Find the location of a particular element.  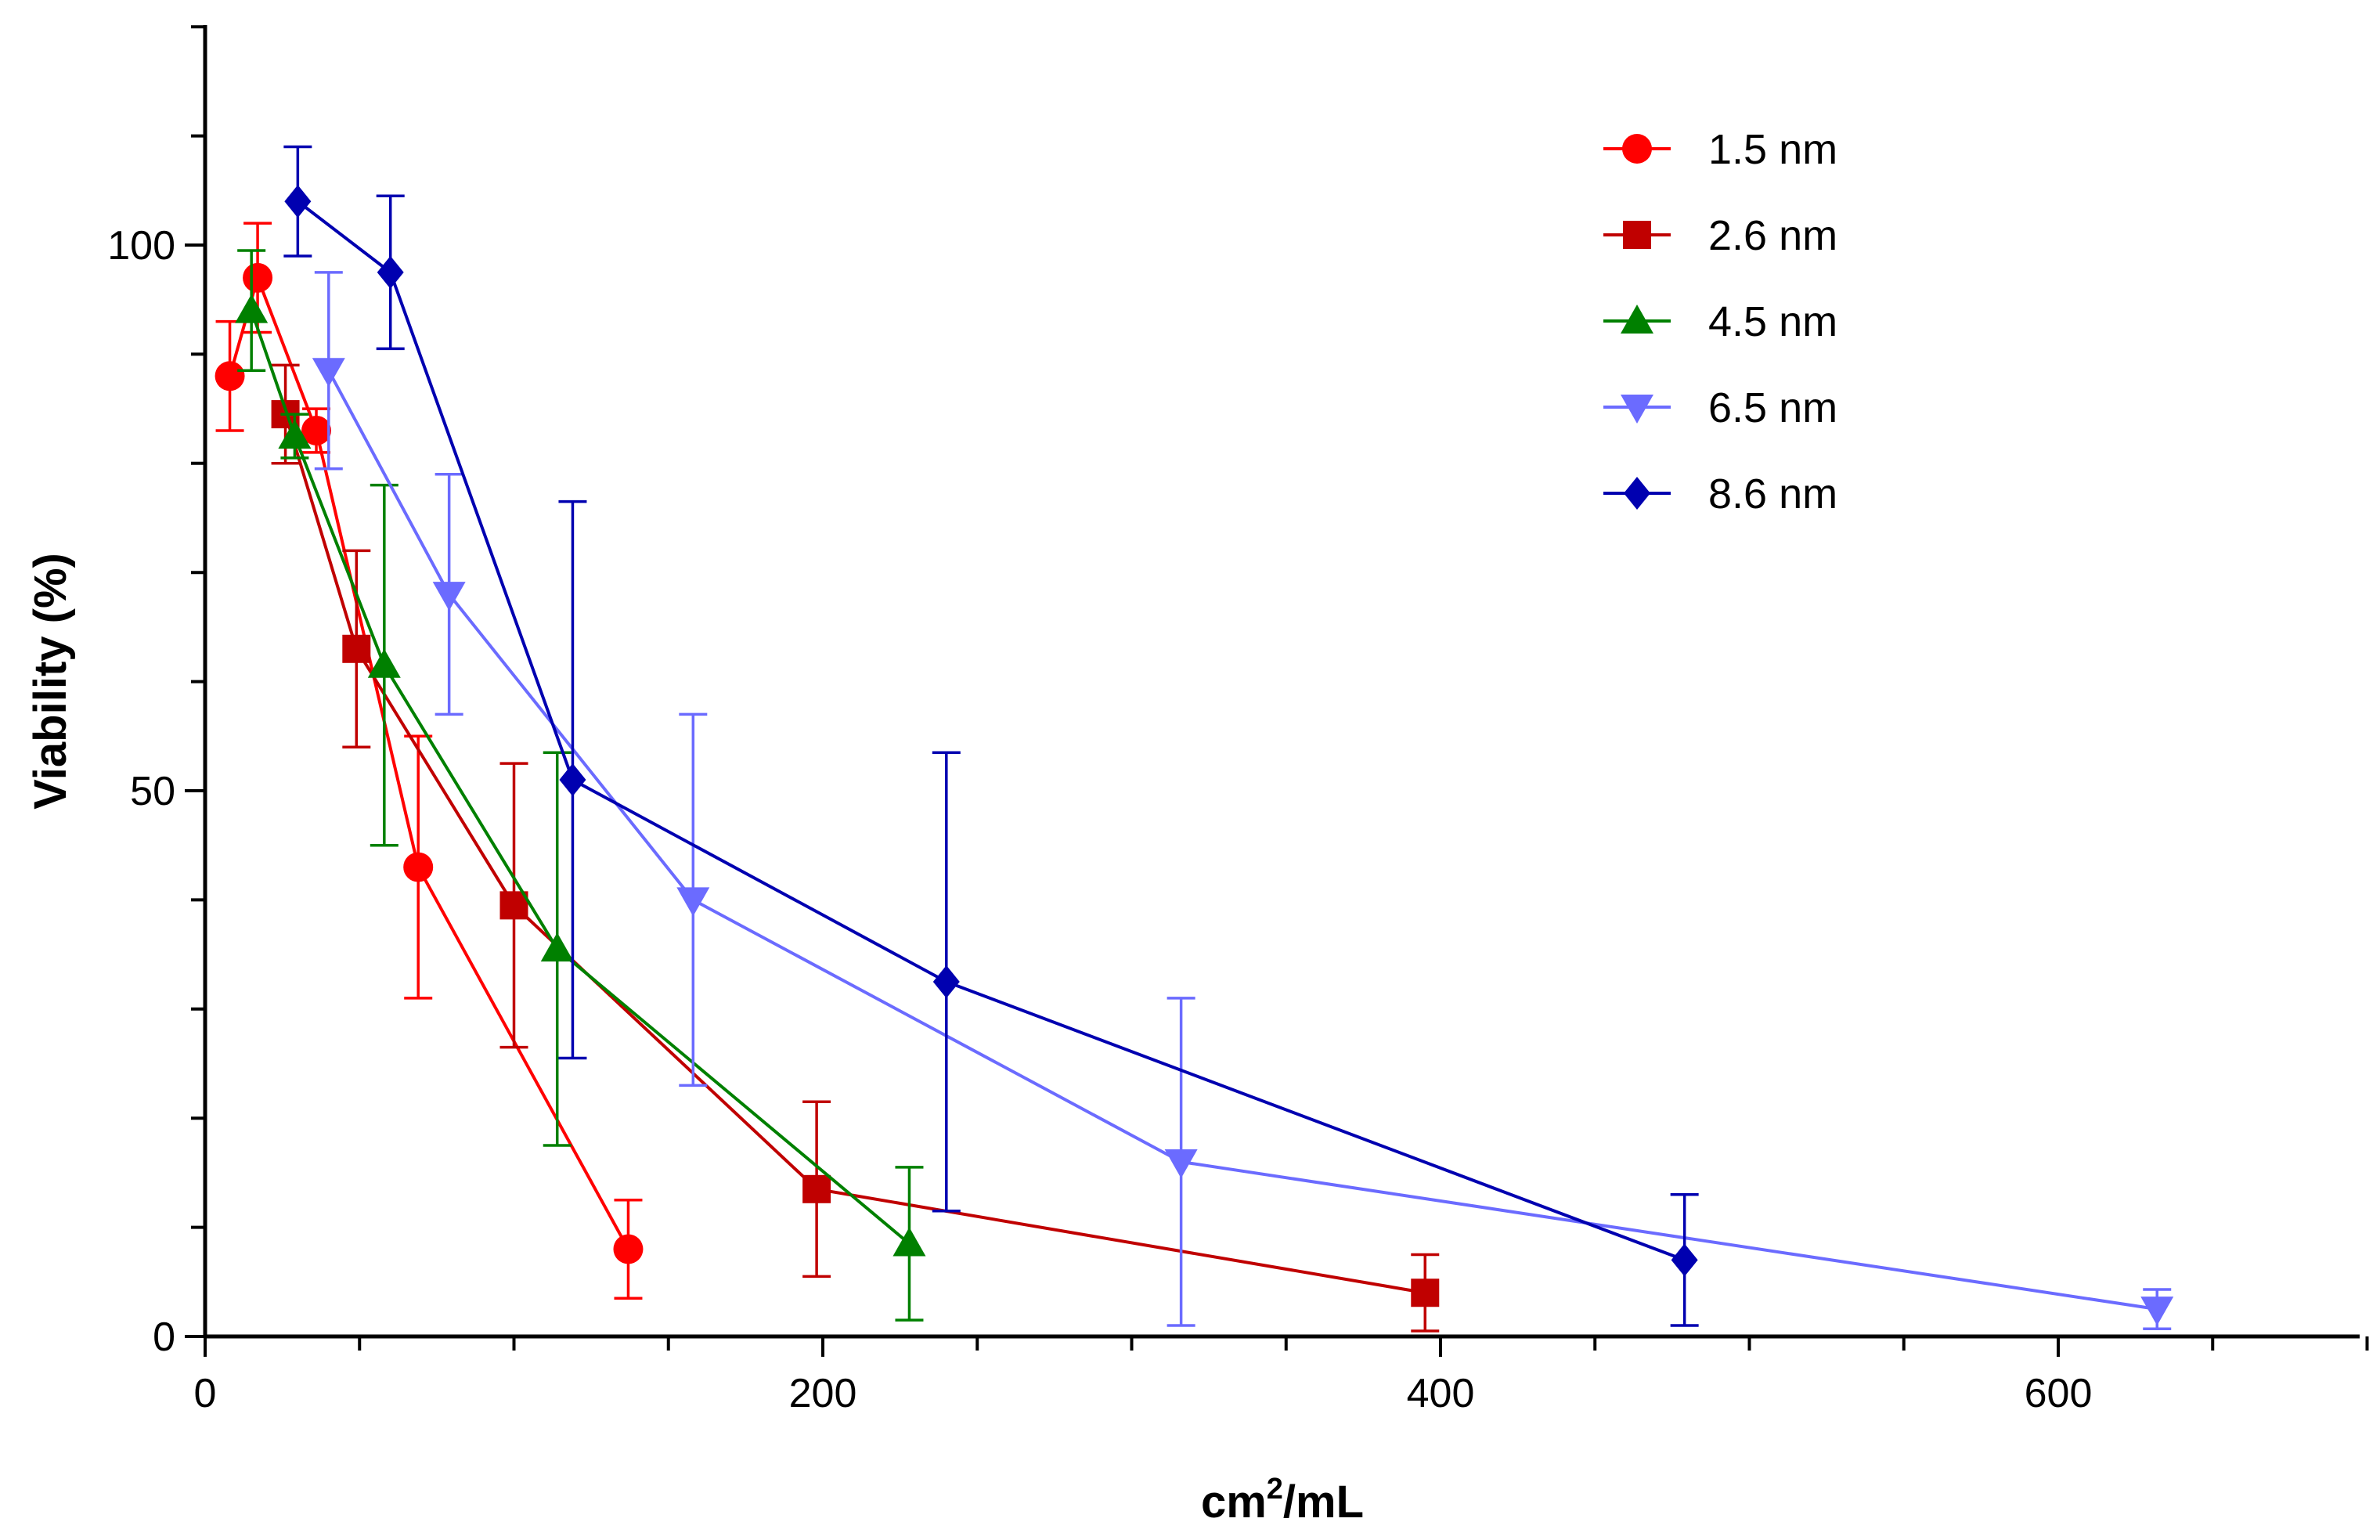

legend-label: 4.5 nm is located at coordinates (1772, 322).